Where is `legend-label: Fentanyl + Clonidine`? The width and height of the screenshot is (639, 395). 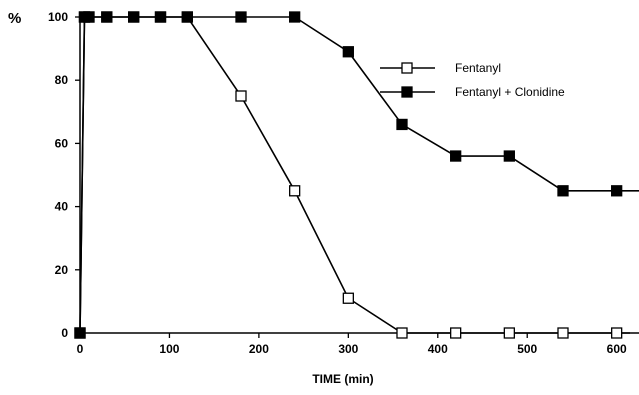 legend-label: Fentanyl + Clonidine is located at coordinates (510, 92).